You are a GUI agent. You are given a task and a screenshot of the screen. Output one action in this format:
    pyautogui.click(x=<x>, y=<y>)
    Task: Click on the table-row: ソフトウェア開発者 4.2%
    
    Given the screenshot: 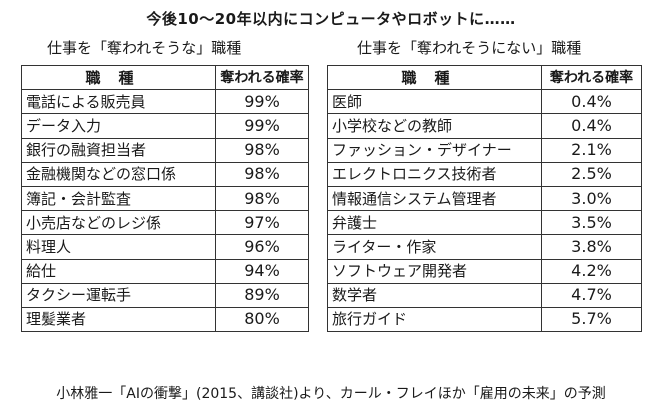 What is the action you would take?
    pyautogui.click(x=484, y=271)
    